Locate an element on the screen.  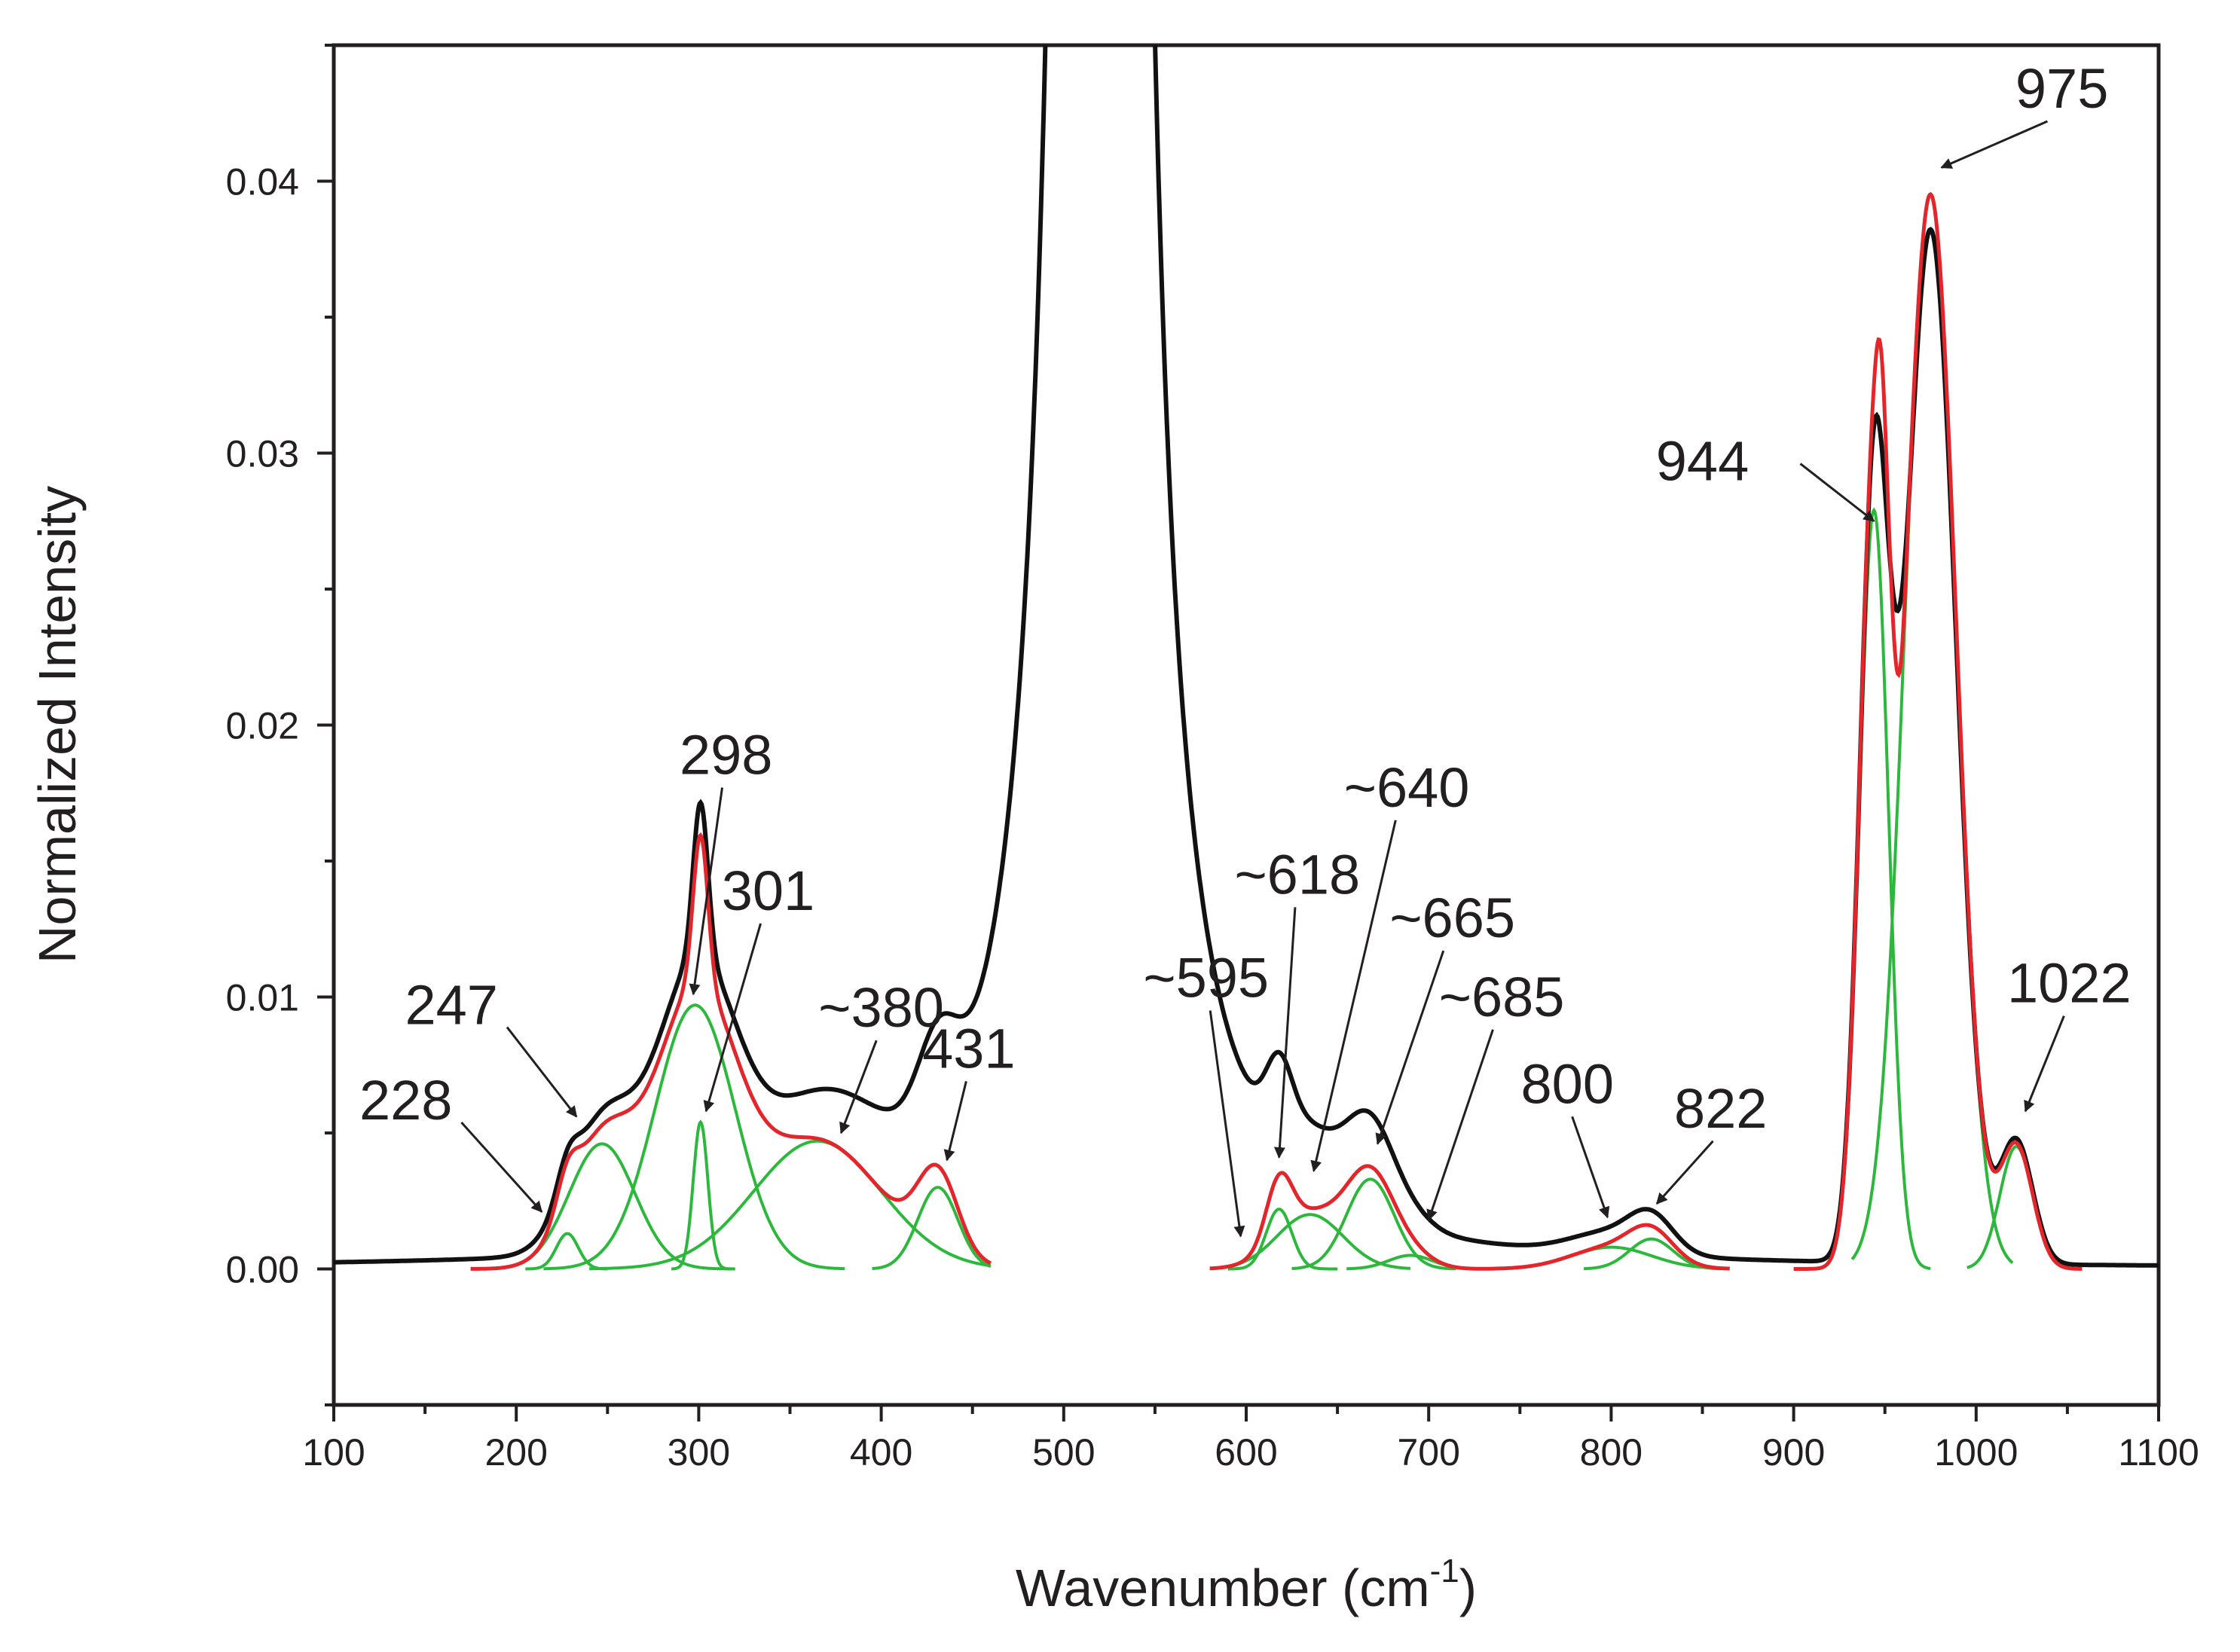
peak-label-approx-380: ~380 is located at coordinates (881, 1008).